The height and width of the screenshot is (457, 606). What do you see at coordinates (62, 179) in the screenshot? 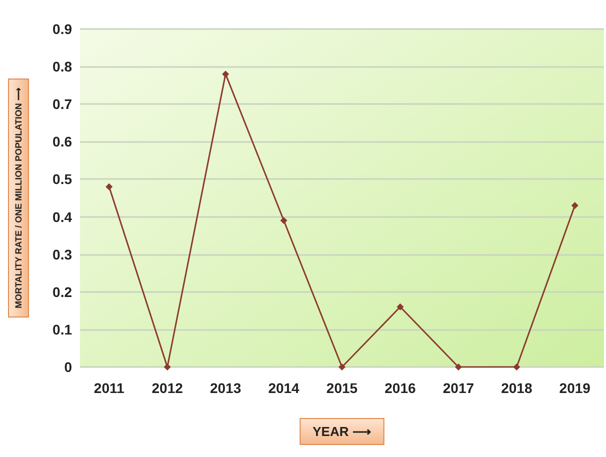
I see `y-tick-label: 0.5` at bounding box center [62, 179].